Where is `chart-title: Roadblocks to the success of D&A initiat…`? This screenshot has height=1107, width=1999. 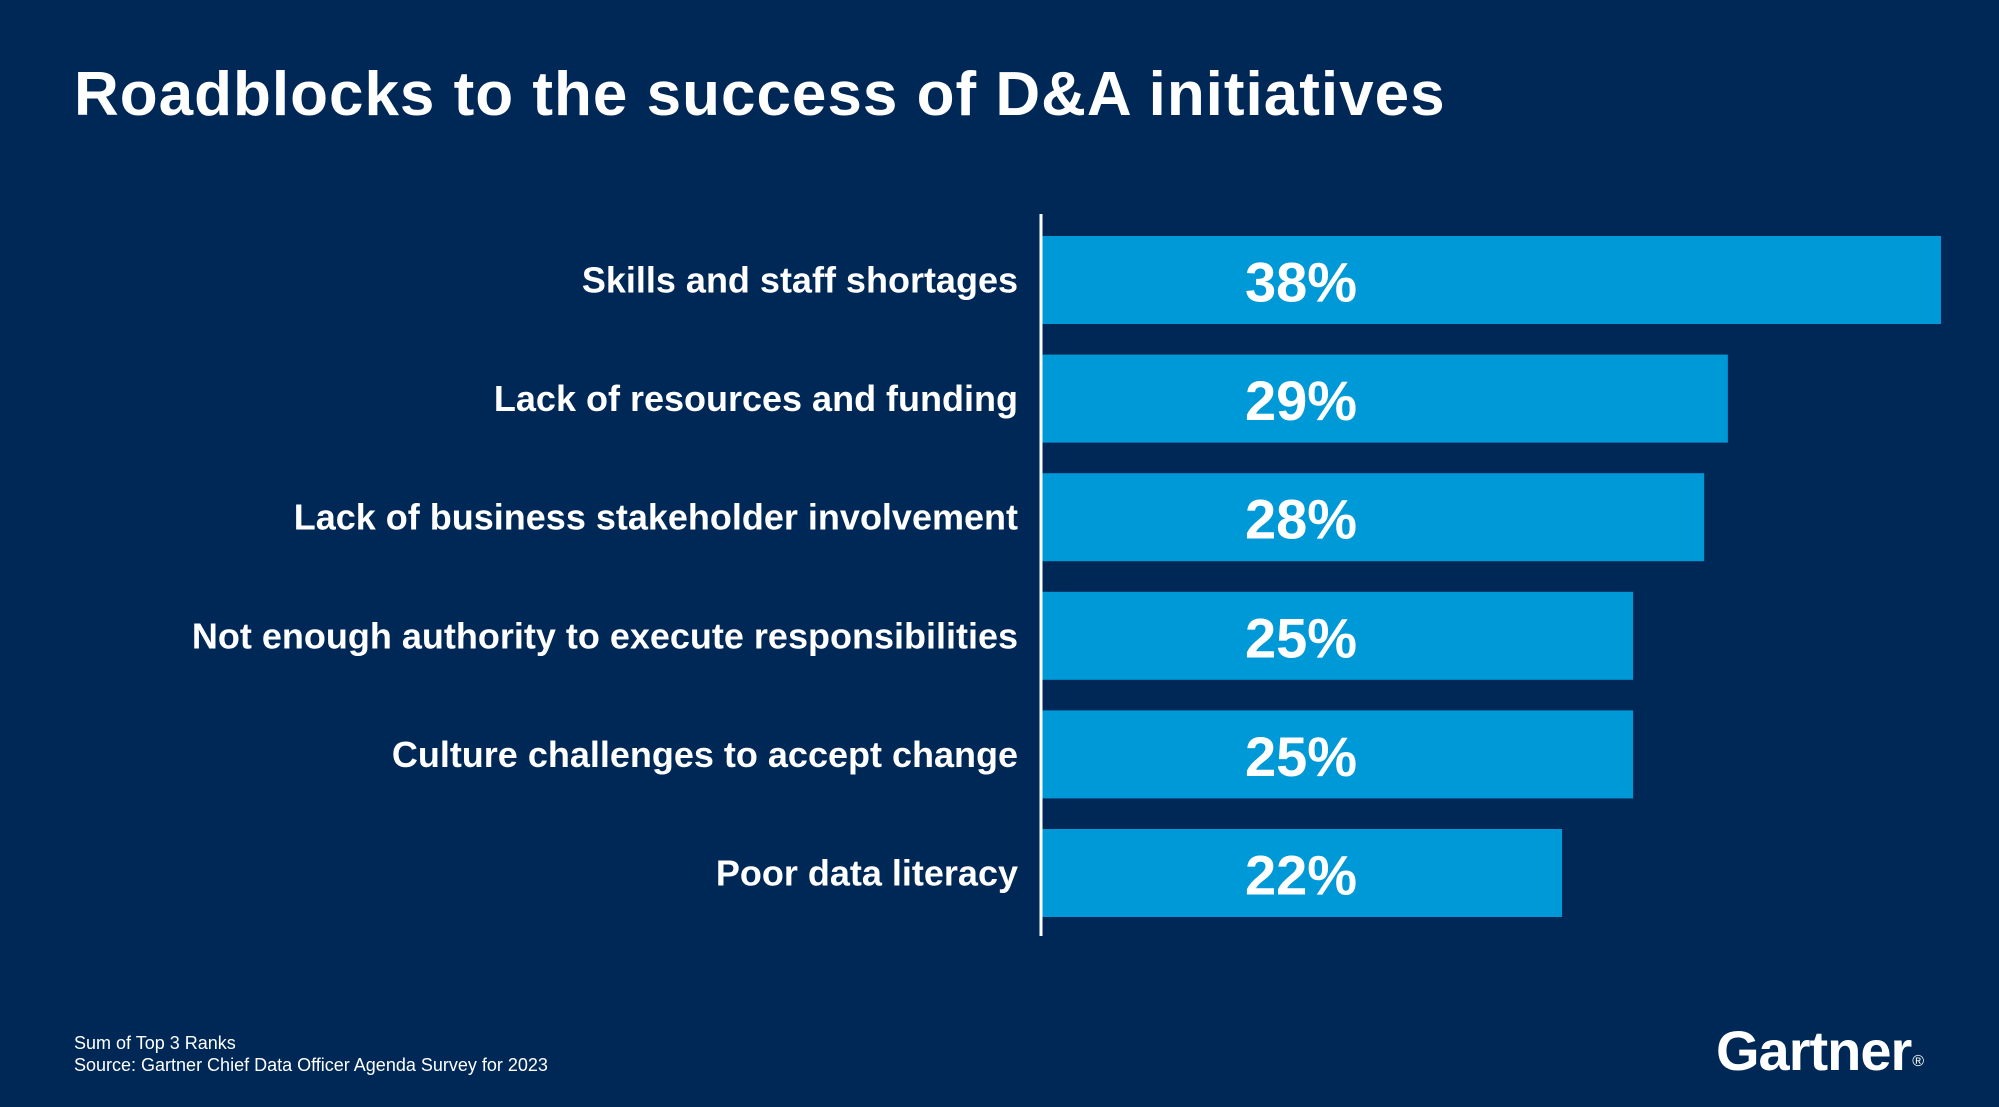 chart-title: Roadblocks to the success of D&A initiat… is located at coordinates (760, 94).